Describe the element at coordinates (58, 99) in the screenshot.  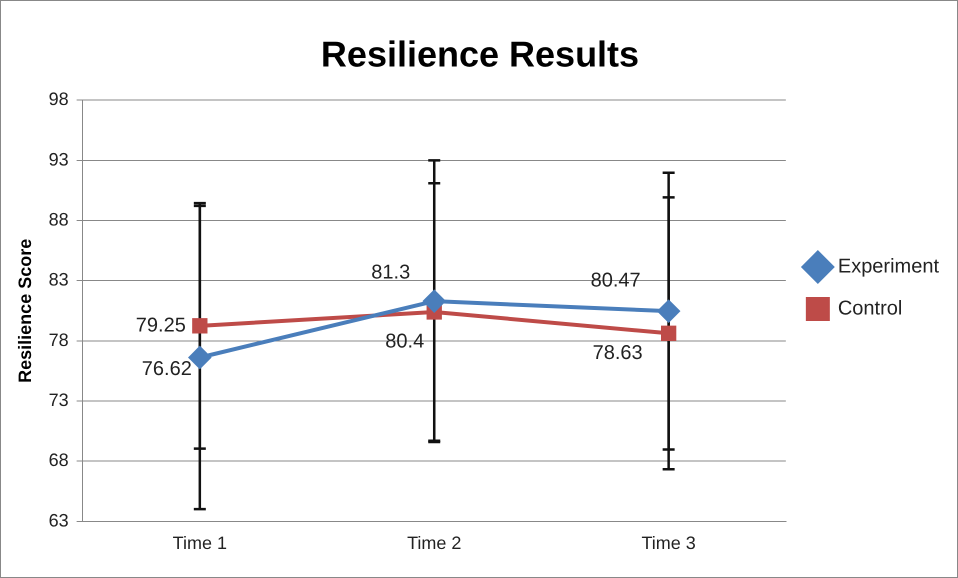
I see `y-tick-label: 98` at that location.